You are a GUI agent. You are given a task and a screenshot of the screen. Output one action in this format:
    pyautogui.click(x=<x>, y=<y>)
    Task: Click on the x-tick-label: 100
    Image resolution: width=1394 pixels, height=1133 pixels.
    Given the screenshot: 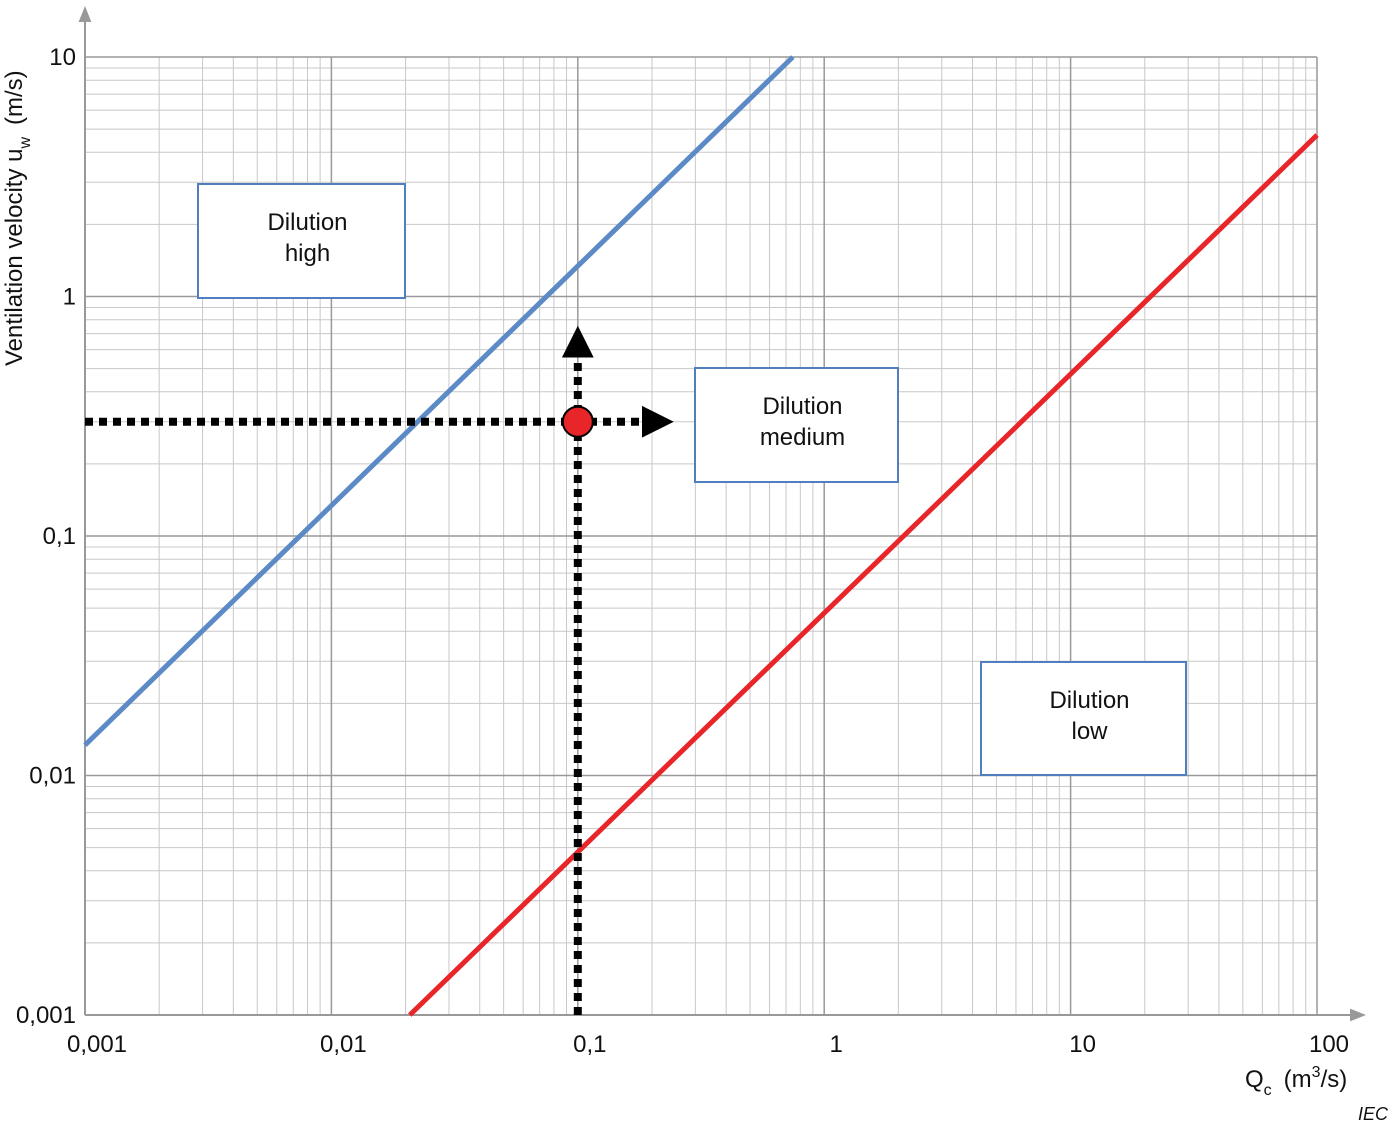 What is the action you would take?
    pyautogui.click(x=1329, y=1044)
    